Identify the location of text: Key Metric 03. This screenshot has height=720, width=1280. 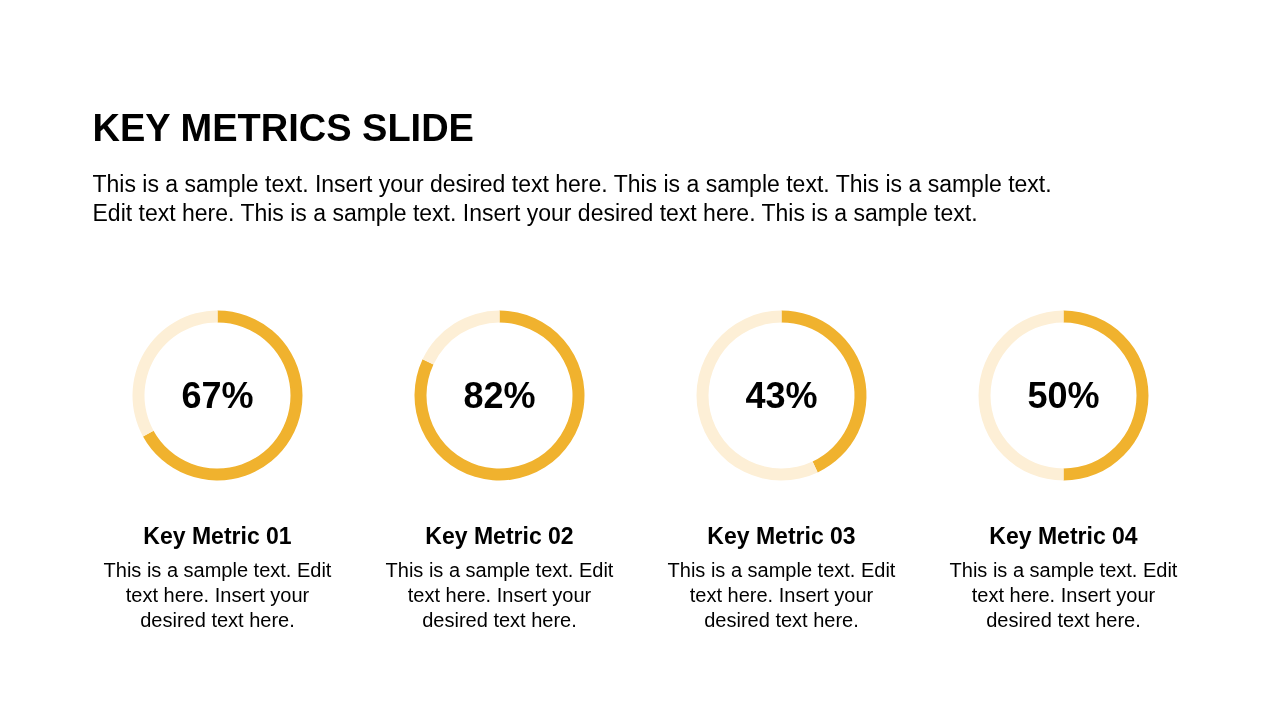
(781, 535).